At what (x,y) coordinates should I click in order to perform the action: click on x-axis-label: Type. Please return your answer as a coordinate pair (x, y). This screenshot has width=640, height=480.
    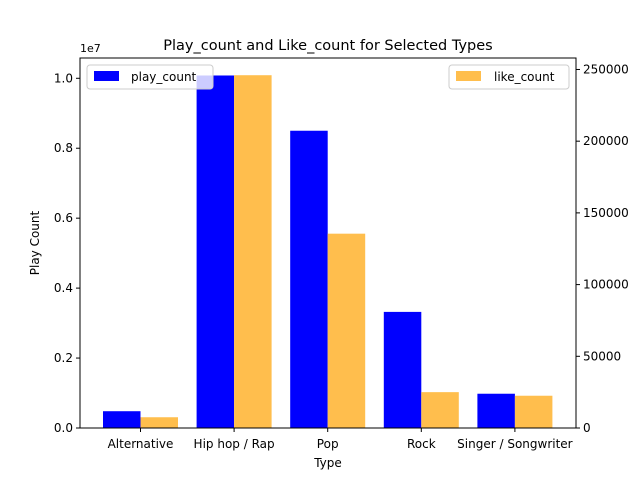
    Looking at the image, I should click on (327, 463).